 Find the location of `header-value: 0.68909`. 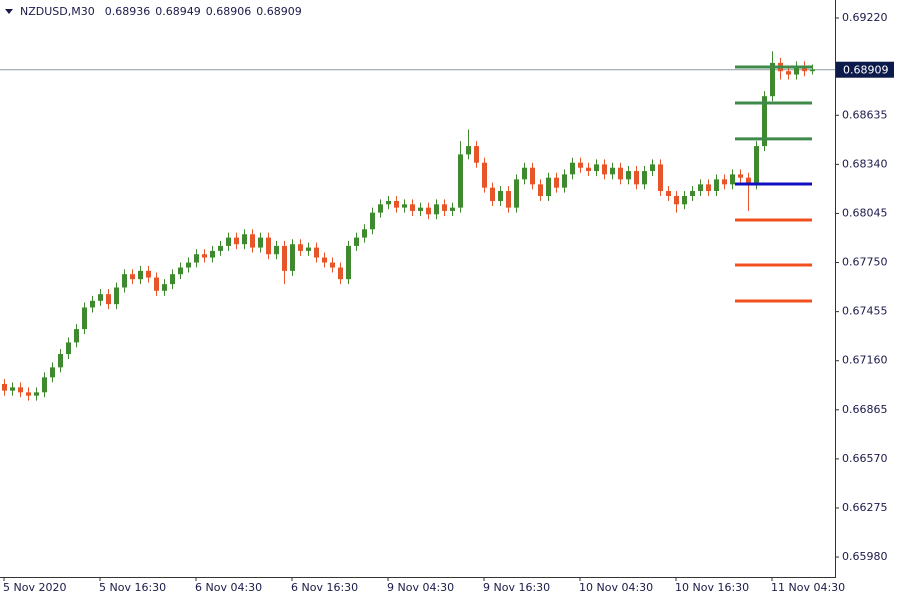

header-value: 0.68909 is located at coordinates (279, 11).